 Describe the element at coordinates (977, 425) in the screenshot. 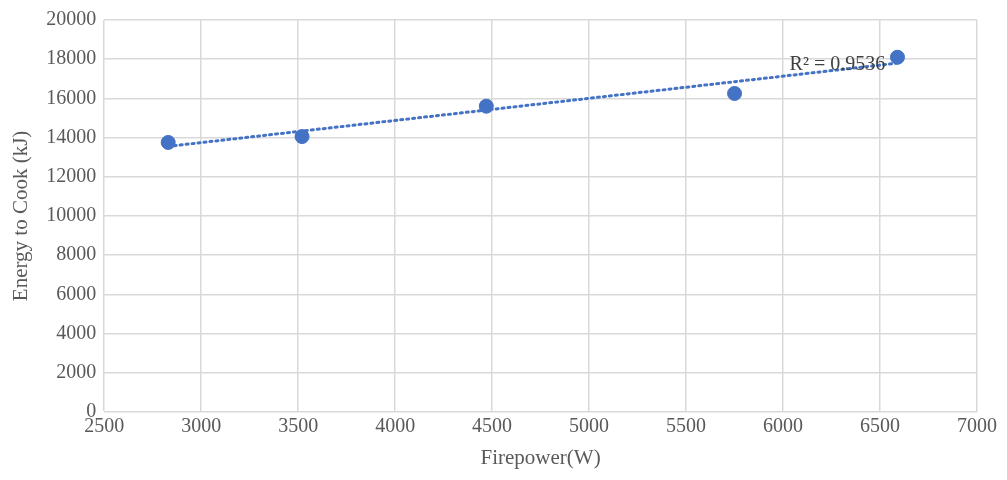

I see `x-tick-label: 7000` at that location.